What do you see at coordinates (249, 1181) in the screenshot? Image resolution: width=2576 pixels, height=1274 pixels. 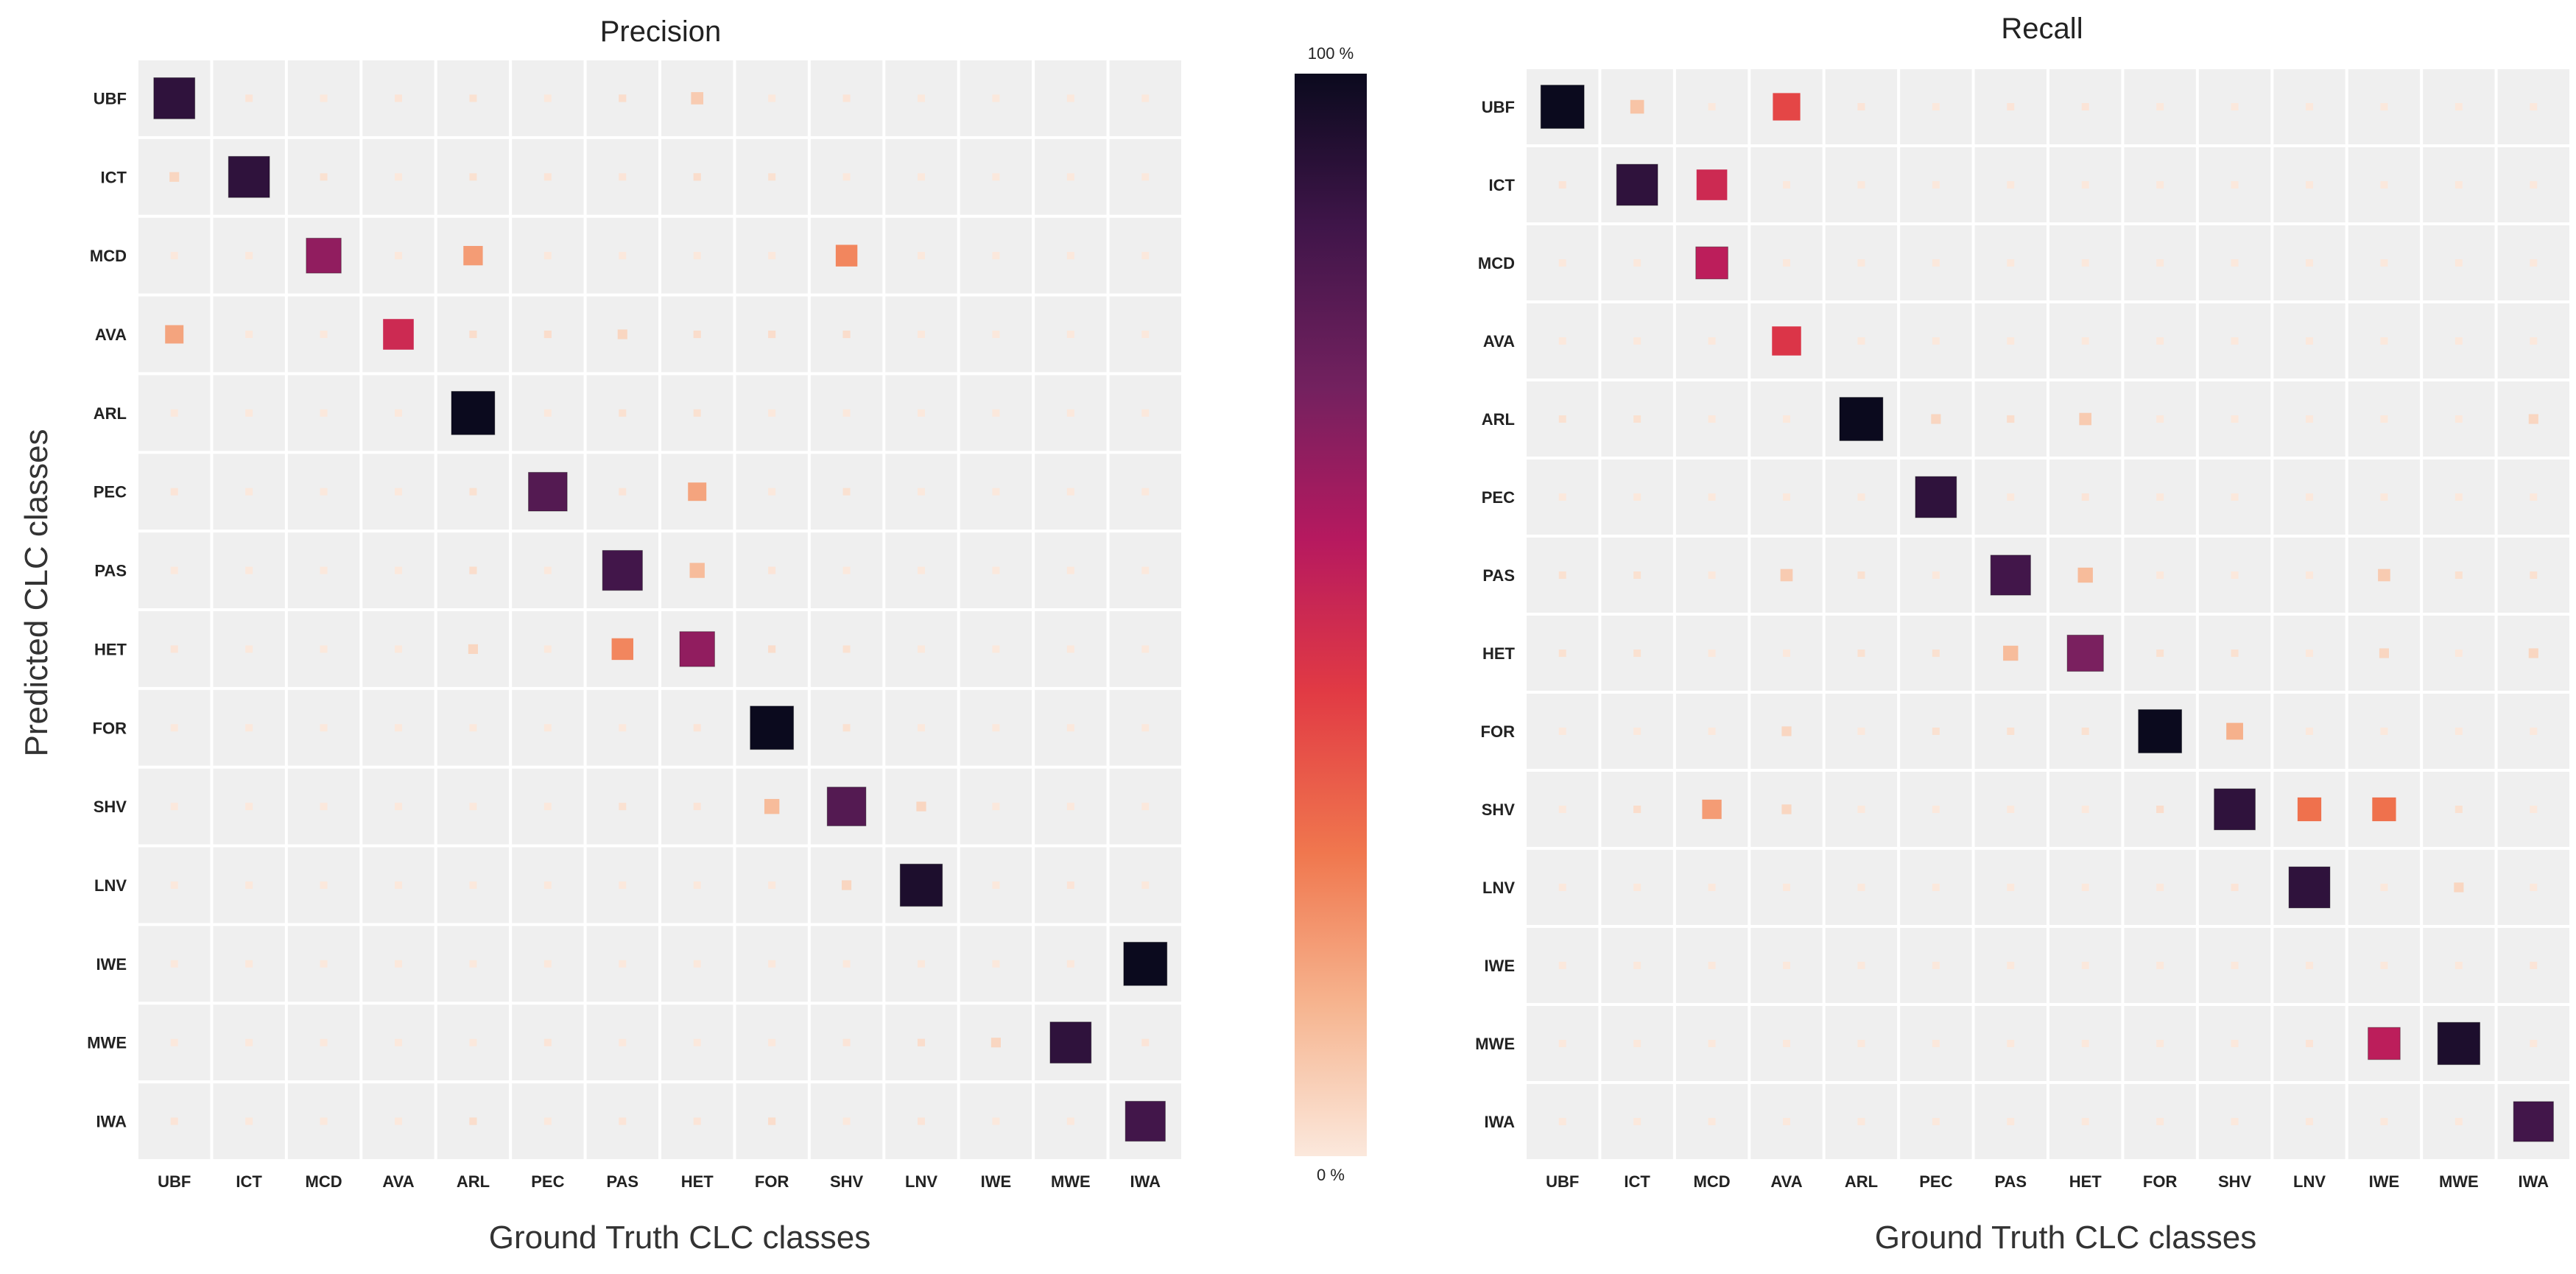 I see `precision-x-tick-label: ICT` at bounding box center [249, 1181].